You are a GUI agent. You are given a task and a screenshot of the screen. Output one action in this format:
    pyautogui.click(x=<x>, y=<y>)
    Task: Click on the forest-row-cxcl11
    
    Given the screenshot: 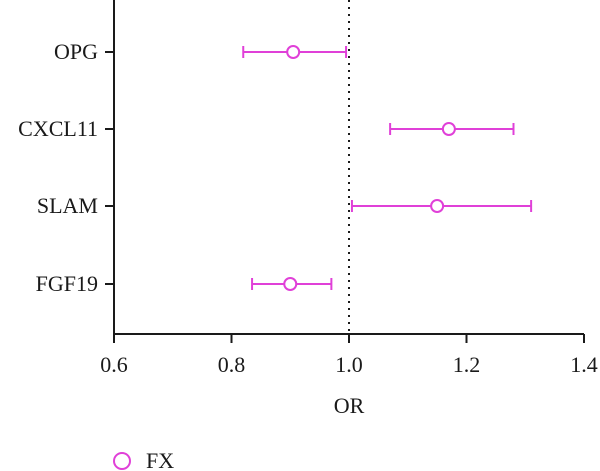 What is the action you would take?
    pyautogui.click(x=452, y=129)
    